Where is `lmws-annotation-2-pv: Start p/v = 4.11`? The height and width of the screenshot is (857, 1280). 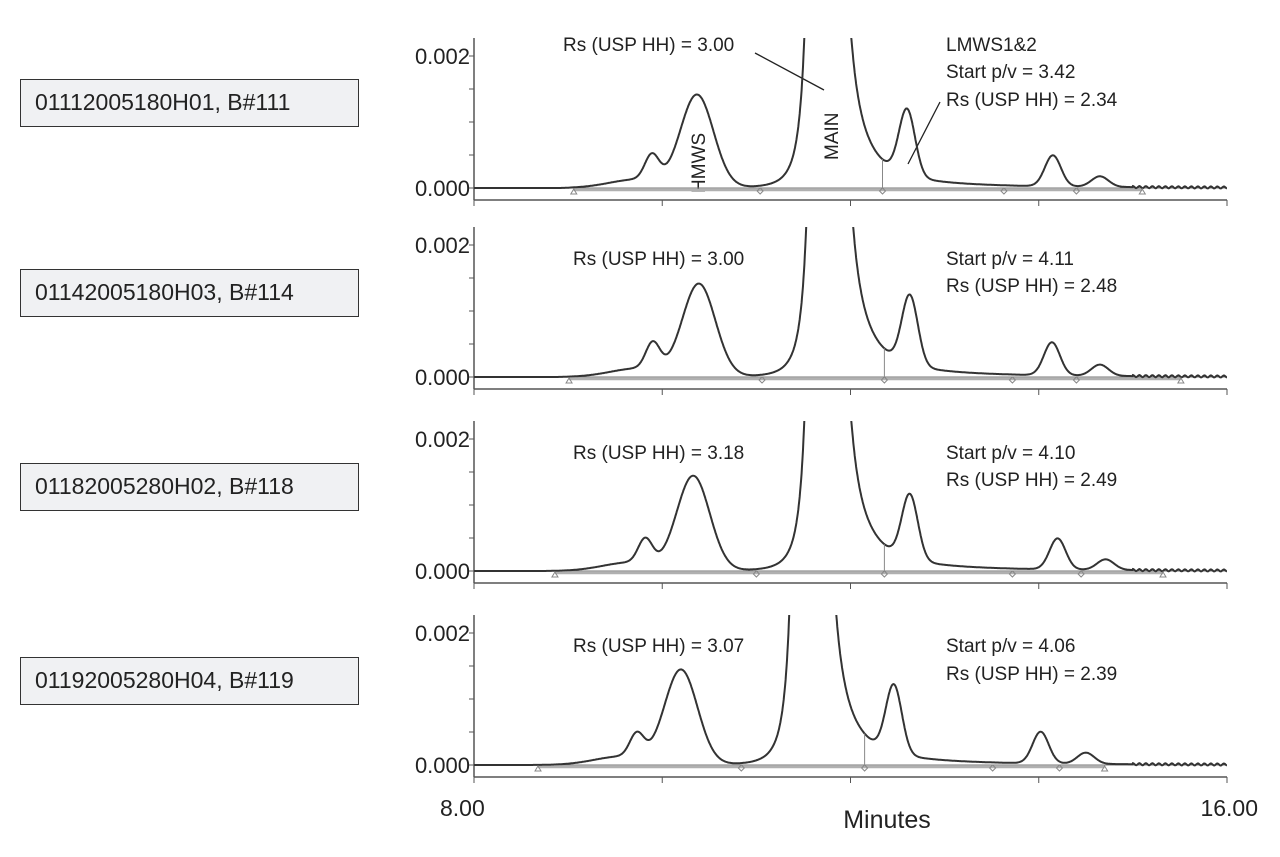 lmws-annotation-2-pv: Start p/v = 4.11 is located at coordinates (1010, 259).